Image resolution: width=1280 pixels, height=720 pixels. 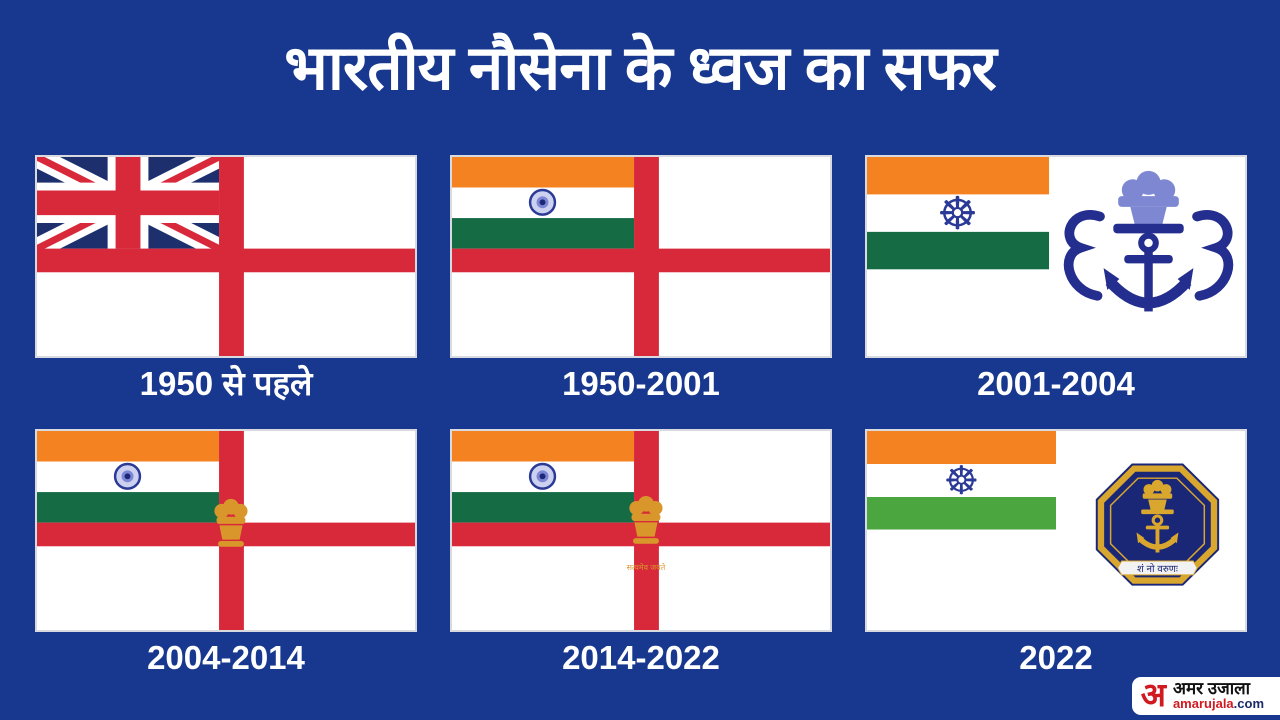 I want to click on flag-card-pre-1950: 1950 से पहले, so click(x=226, y=279).